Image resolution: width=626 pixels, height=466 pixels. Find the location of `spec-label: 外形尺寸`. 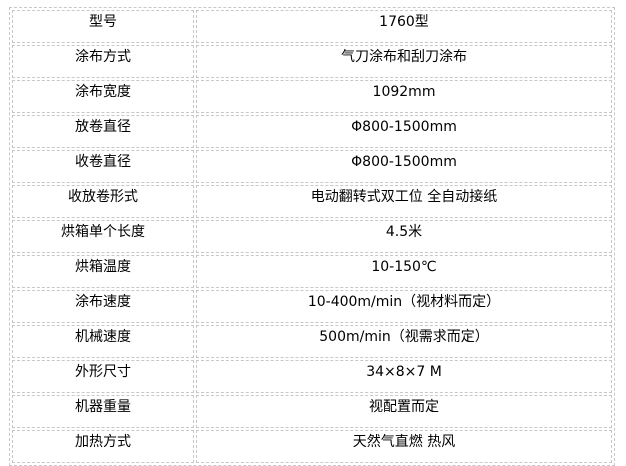

spec-label: 外形尺寸 is located at coordinates (103, 376).